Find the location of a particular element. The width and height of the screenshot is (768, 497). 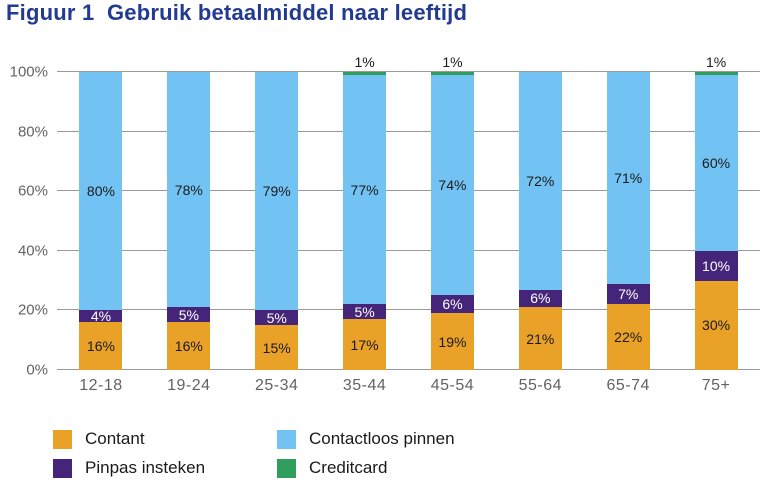

bar-slot-35-44: 1% 77% 5% 17% is located at coordinates (365, 212).